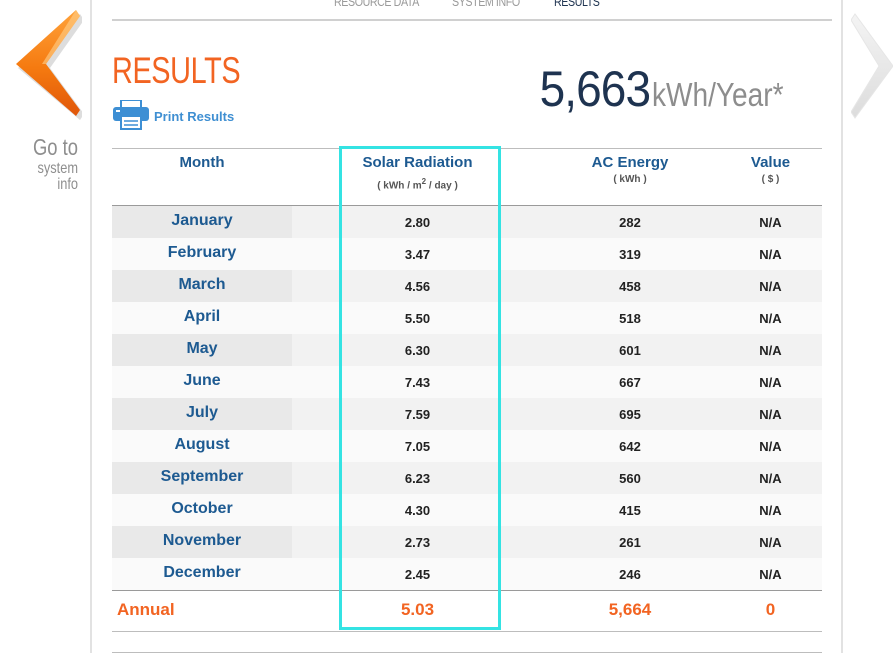  I want to click on table-row: October 4.30 415 N/A, so click(467, 510).